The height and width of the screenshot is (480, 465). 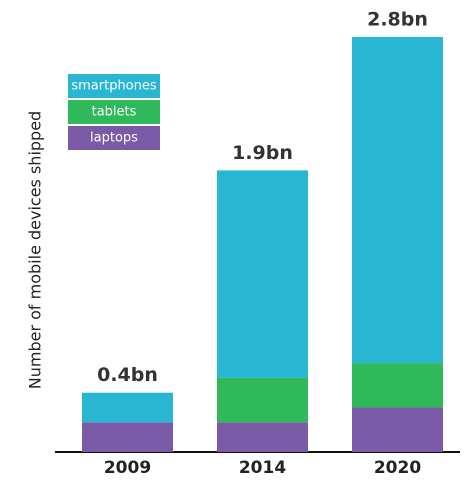 I want to click on legend-label: tablets, so click(x=114, y=112).